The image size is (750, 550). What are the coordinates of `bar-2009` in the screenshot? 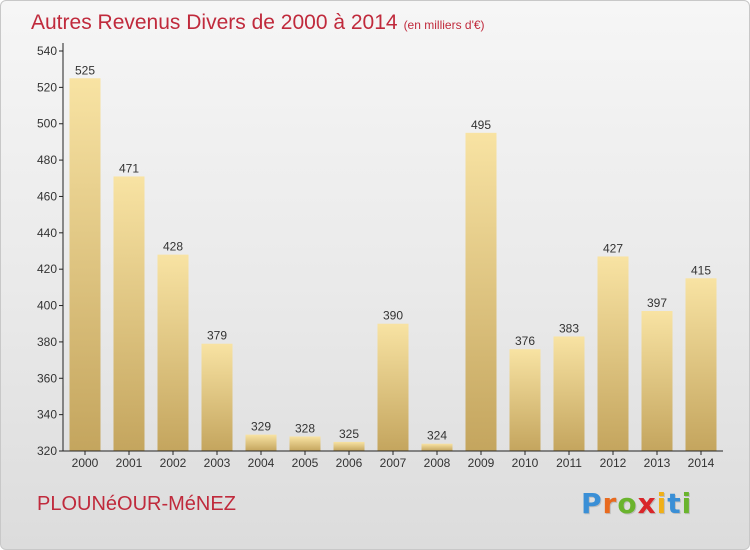 It's located at (481, 291).